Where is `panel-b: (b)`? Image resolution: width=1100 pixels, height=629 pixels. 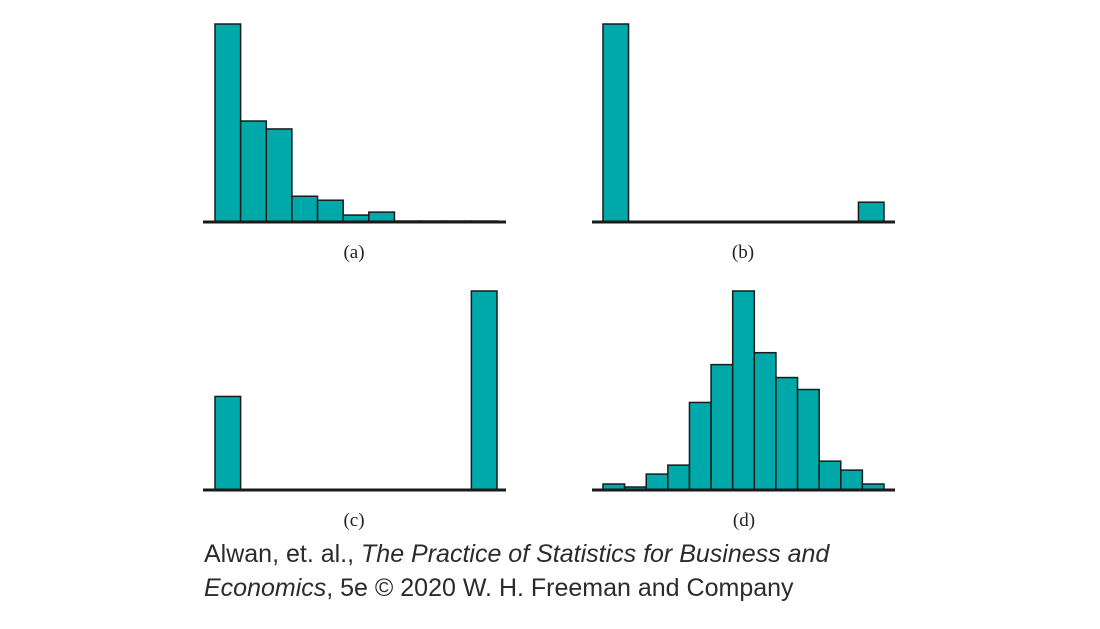 panel-b: (b) is located at coordinates (743, 143).